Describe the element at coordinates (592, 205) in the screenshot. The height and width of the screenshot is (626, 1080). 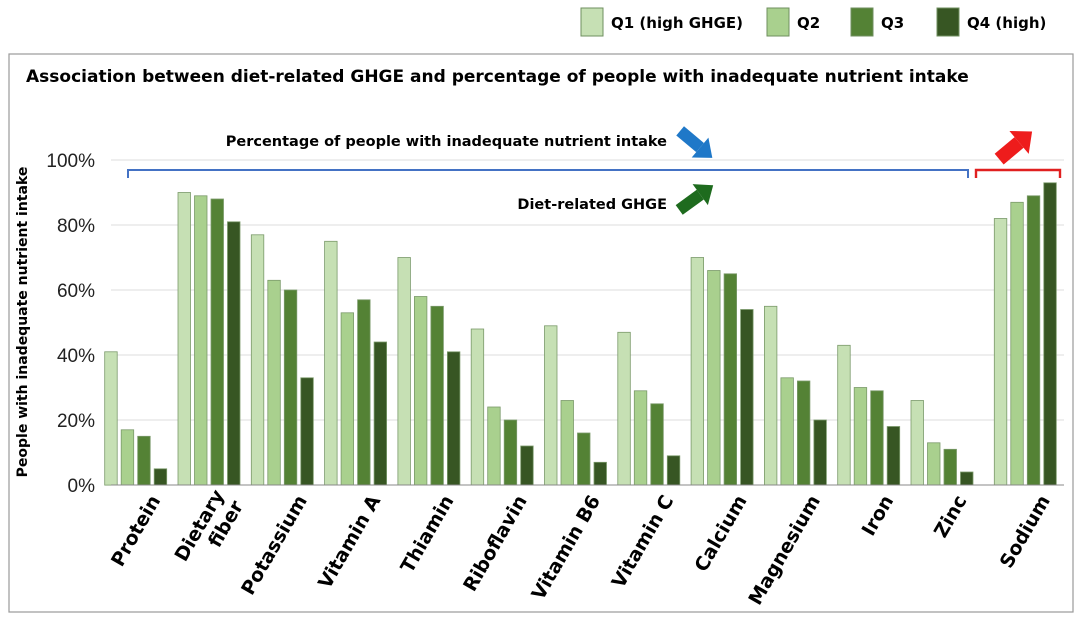
I see `annotation-ghge: Diet-related GHGE` at that location.